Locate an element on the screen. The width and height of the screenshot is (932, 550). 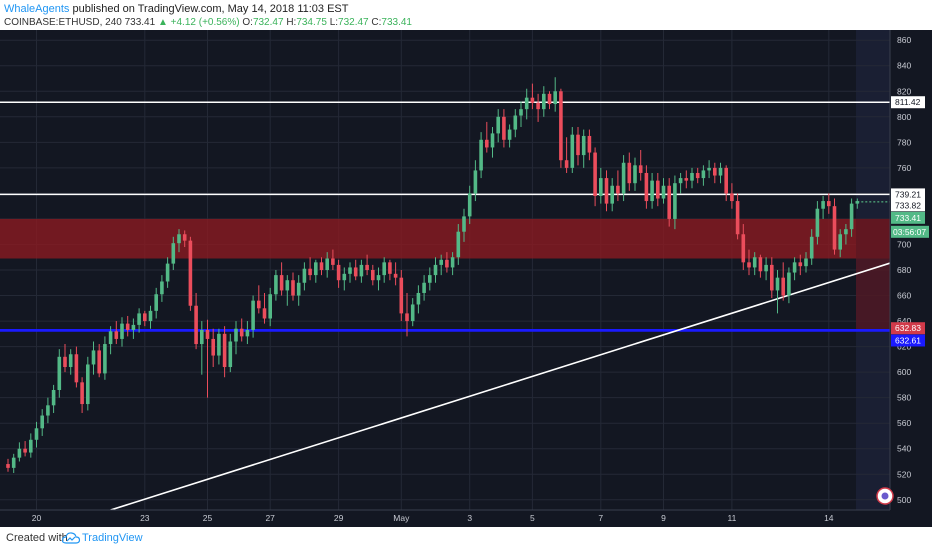
change-arrow-icon: ▲ is located at coordinates (162, 22).